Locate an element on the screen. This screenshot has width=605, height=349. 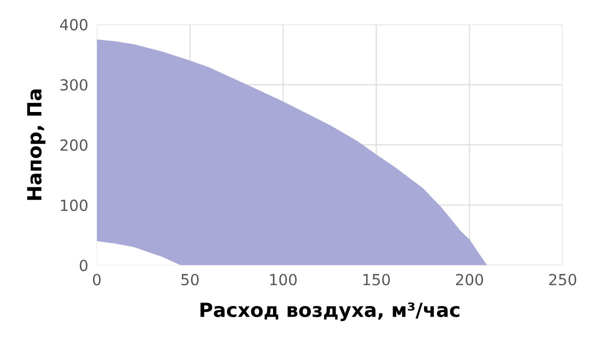
x-tick-label: 0 is located at coordinates (96, 280).